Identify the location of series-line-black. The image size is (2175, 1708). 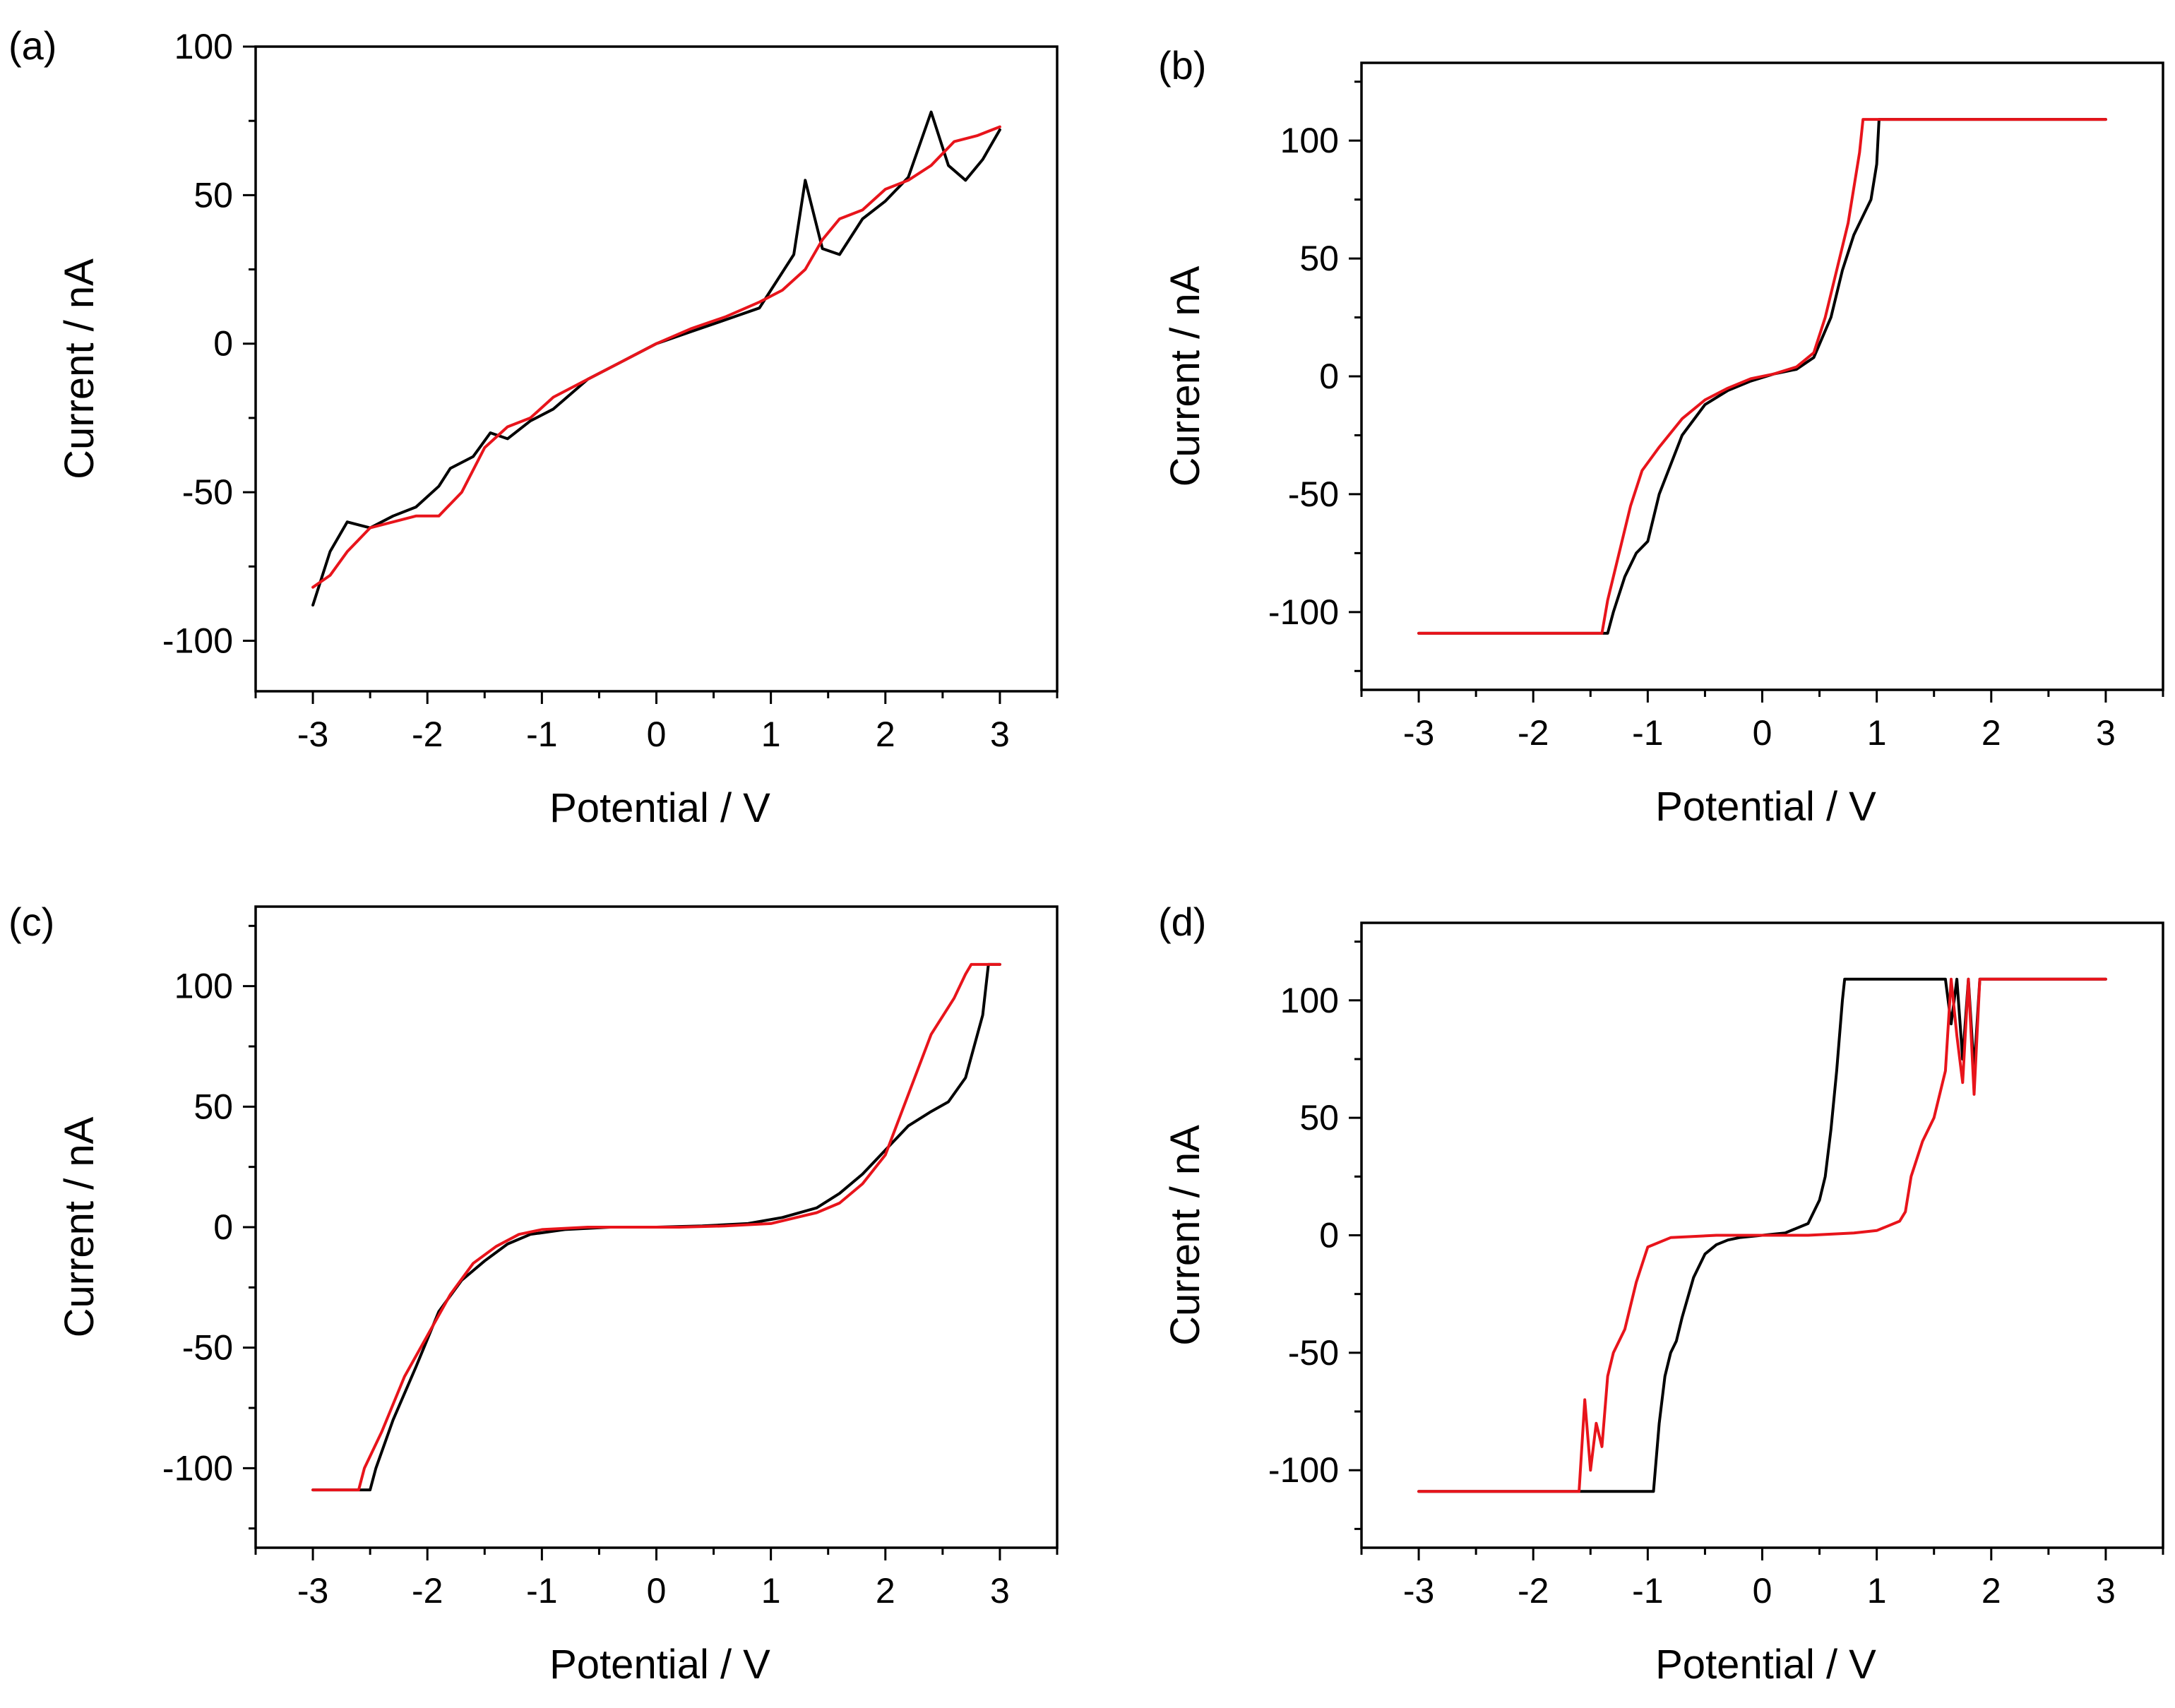
(1762, 1235).